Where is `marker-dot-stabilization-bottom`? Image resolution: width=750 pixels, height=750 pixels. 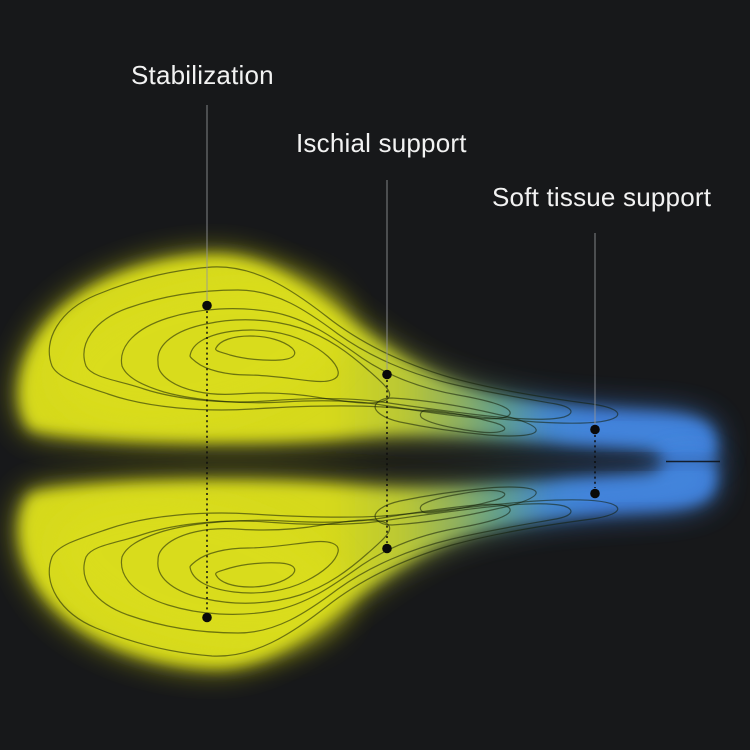 marker-dot-stabilization-bottom is located at coordinates (207, 617).